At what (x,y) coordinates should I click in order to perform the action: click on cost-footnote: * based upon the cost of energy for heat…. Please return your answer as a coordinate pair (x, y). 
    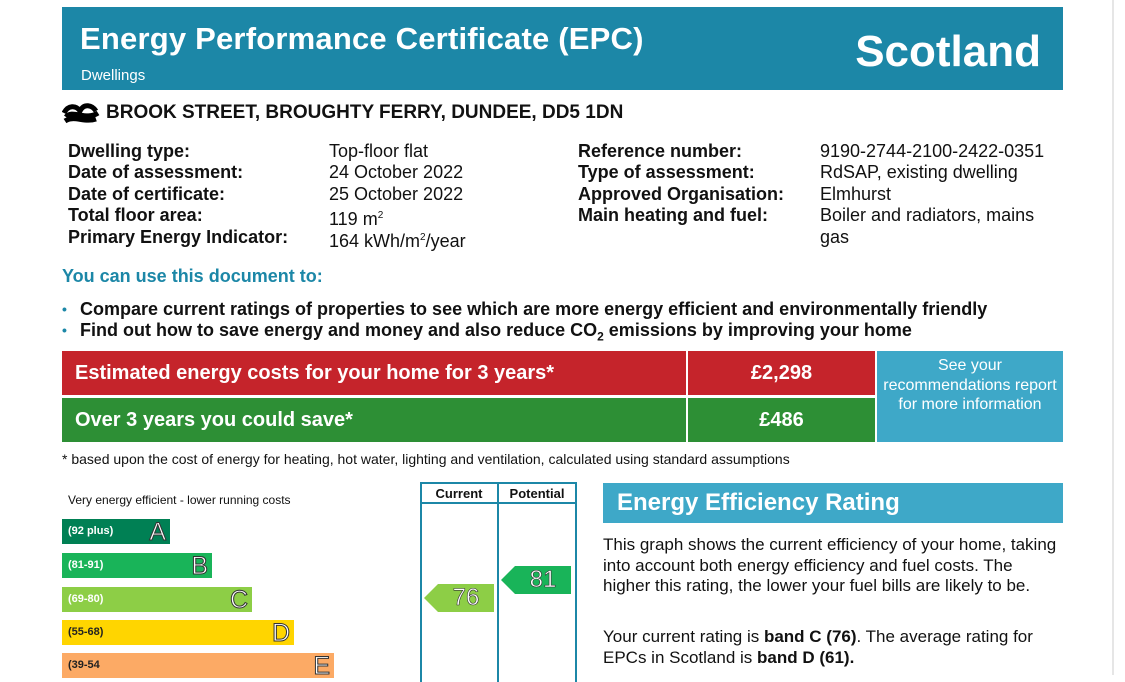
    Looking at the image, I should click on (426, 459).